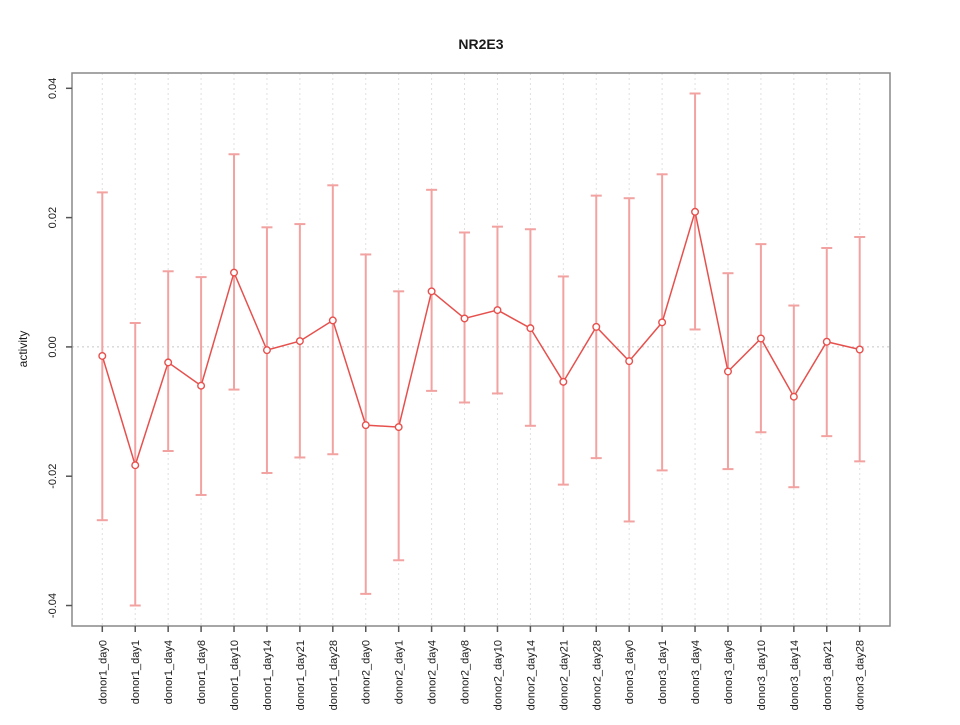 The image size is (960, 725). What do you see at coordinates (630, 672) in the screenshot?
I see `x-tick-label: donor3_day0` at bounding box center [630, 672].